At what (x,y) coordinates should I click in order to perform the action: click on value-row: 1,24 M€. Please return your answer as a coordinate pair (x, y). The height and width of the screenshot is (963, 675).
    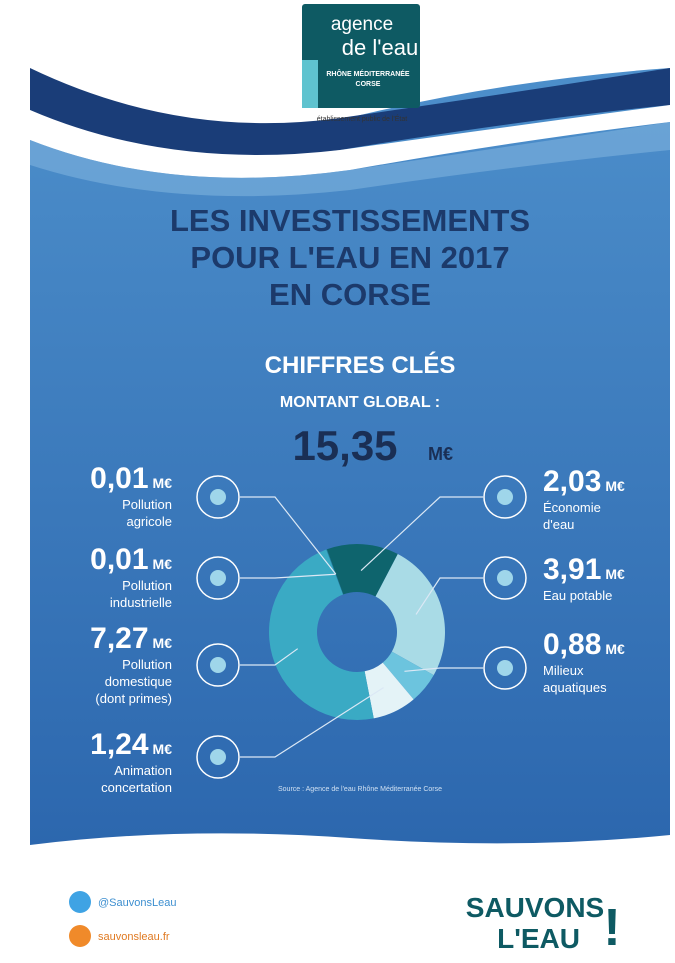
    Looking at the image, I should click on (112, 745).